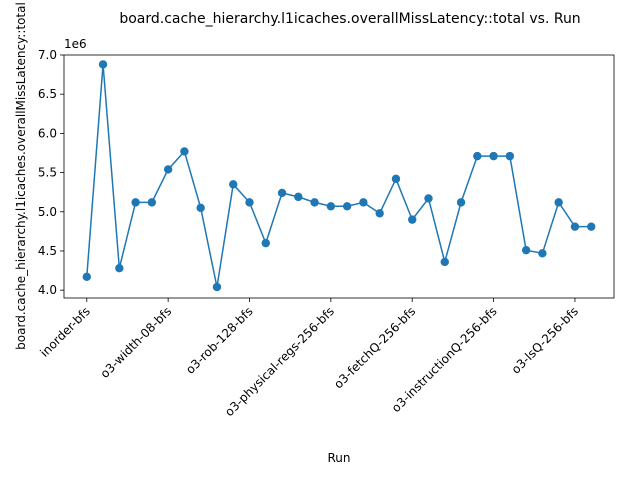 The image size is (640, 480). Describe the element at coordinates (47, 55) in the screenshot. I see `y-tick-label: 7.0` at that location.